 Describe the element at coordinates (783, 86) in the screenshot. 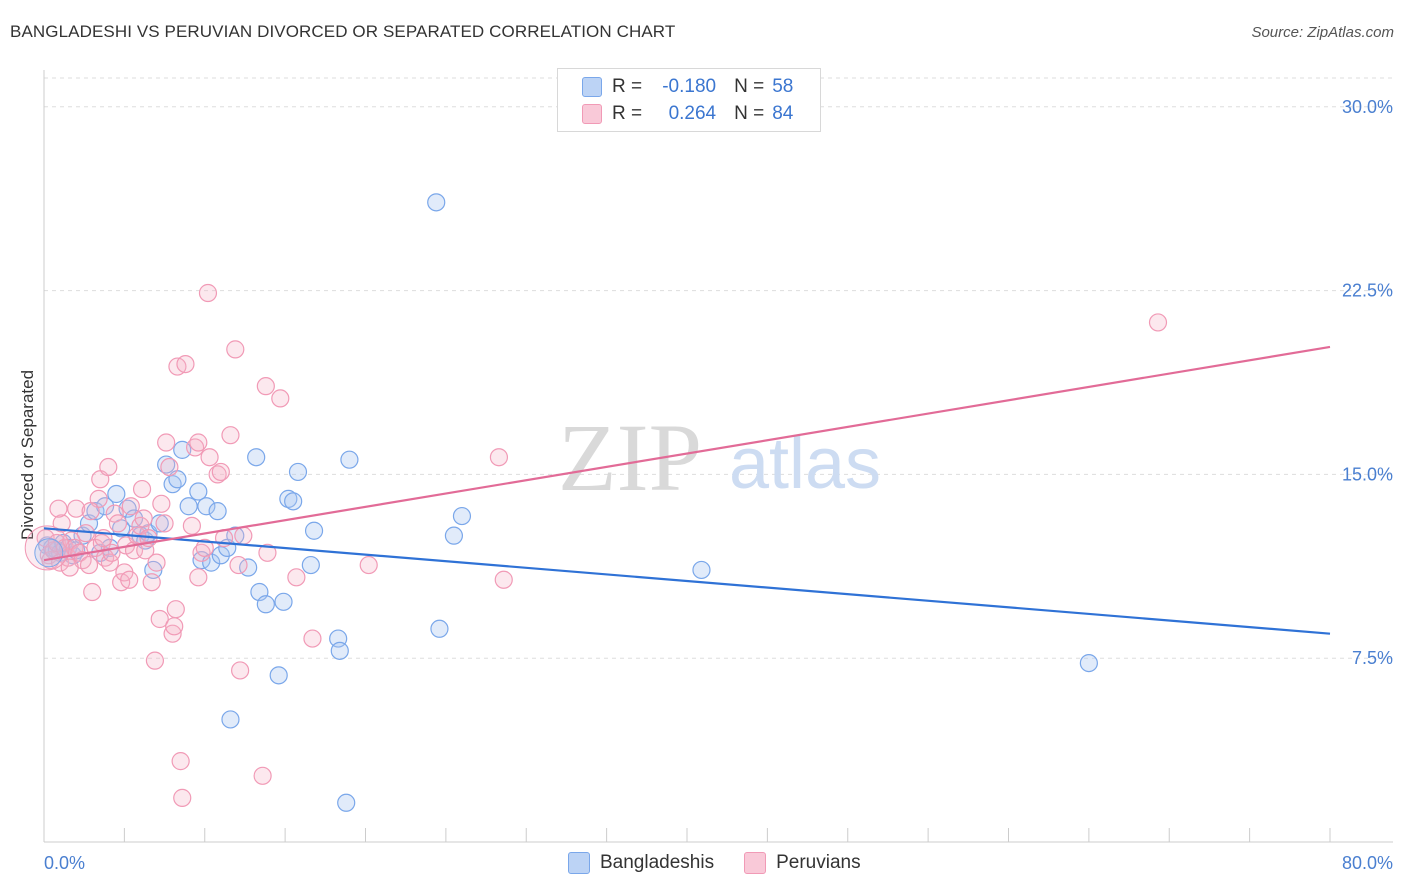

I see `legend-n-value: 58` at that location.